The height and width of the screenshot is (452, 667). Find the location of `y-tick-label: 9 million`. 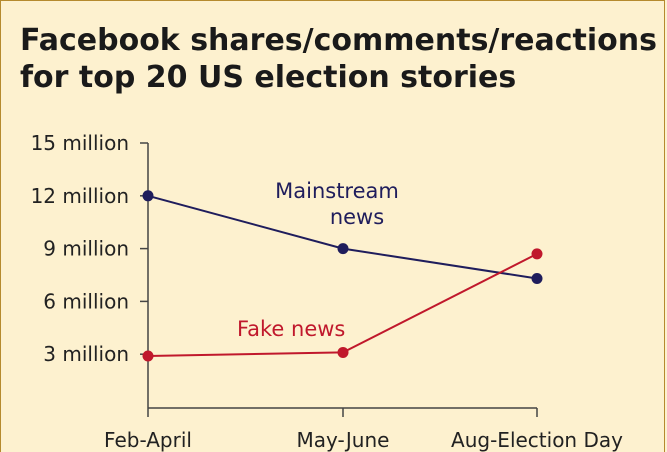

y-tick-label: 9 million is located at coordinates (86, 249).